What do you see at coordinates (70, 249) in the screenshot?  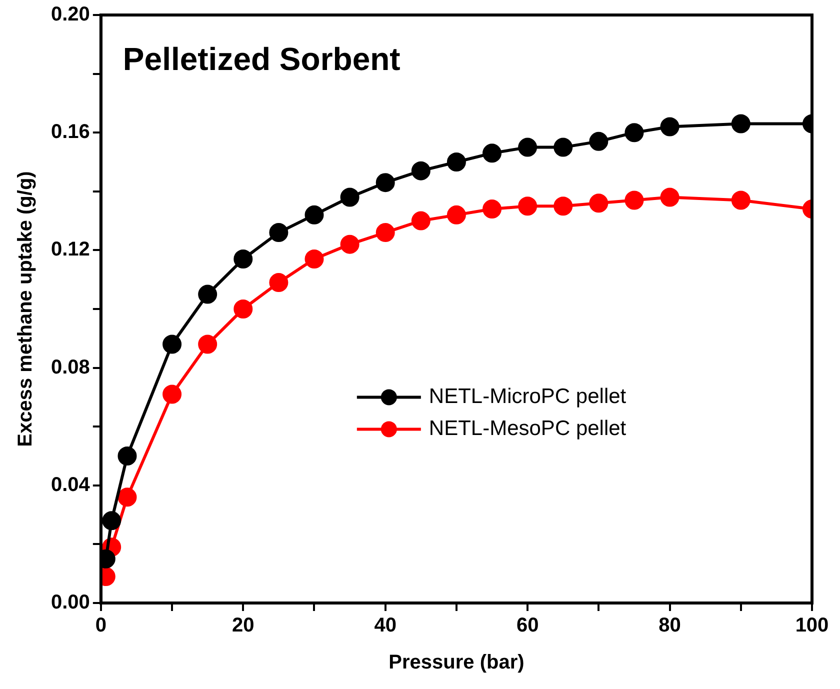 I see `y-tick-label: 0.12` at bounding box center [70, 249].